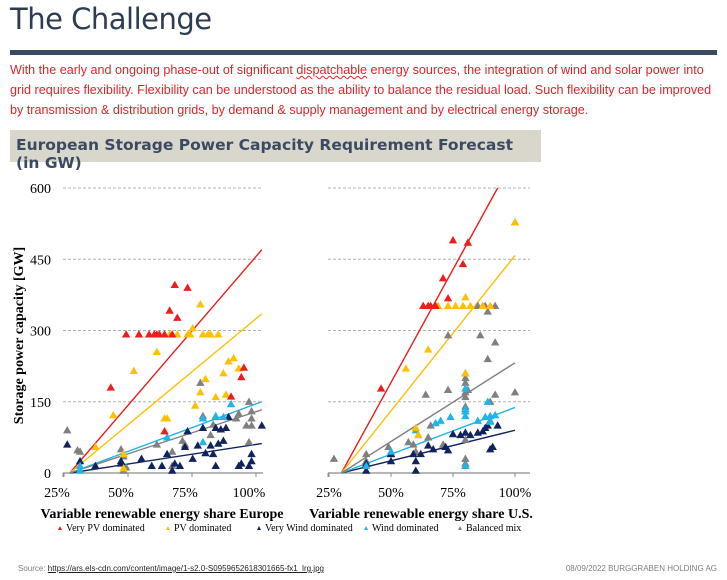  I want to click on chart2-point-very-pv, so click(381, 388).